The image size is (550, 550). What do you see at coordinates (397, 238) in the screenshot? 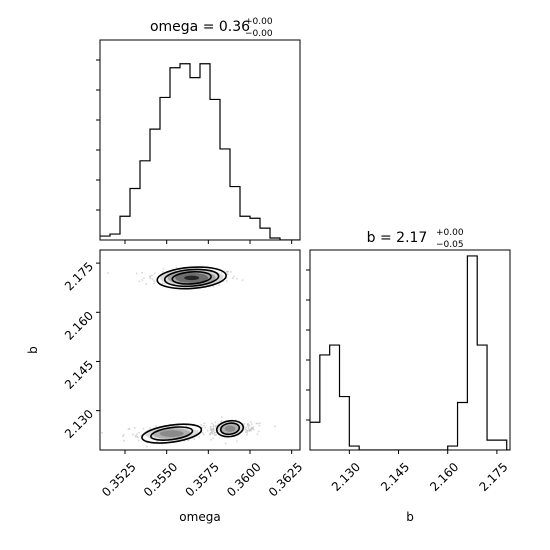
I see `b-title: b = 2.17` at bounding box center [397, 238].